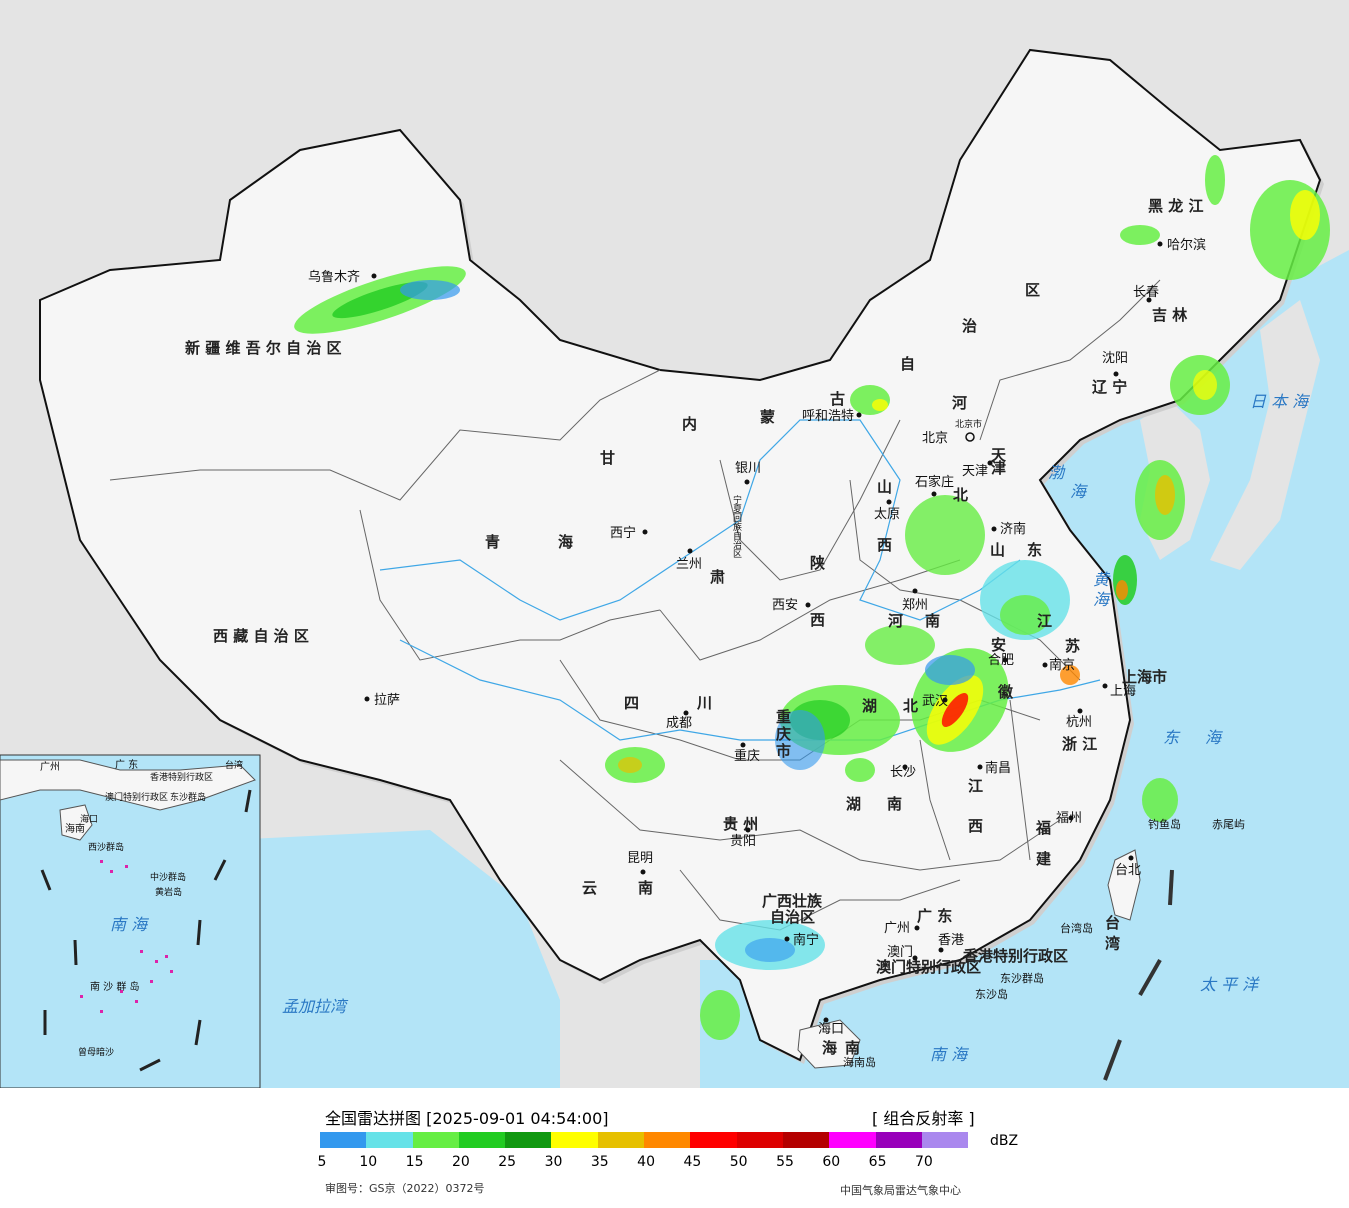 Image resolution: width=1349 pixels, height=1208 pixels. I want to click on label-shandong-2: 东, so click(1034, 550).